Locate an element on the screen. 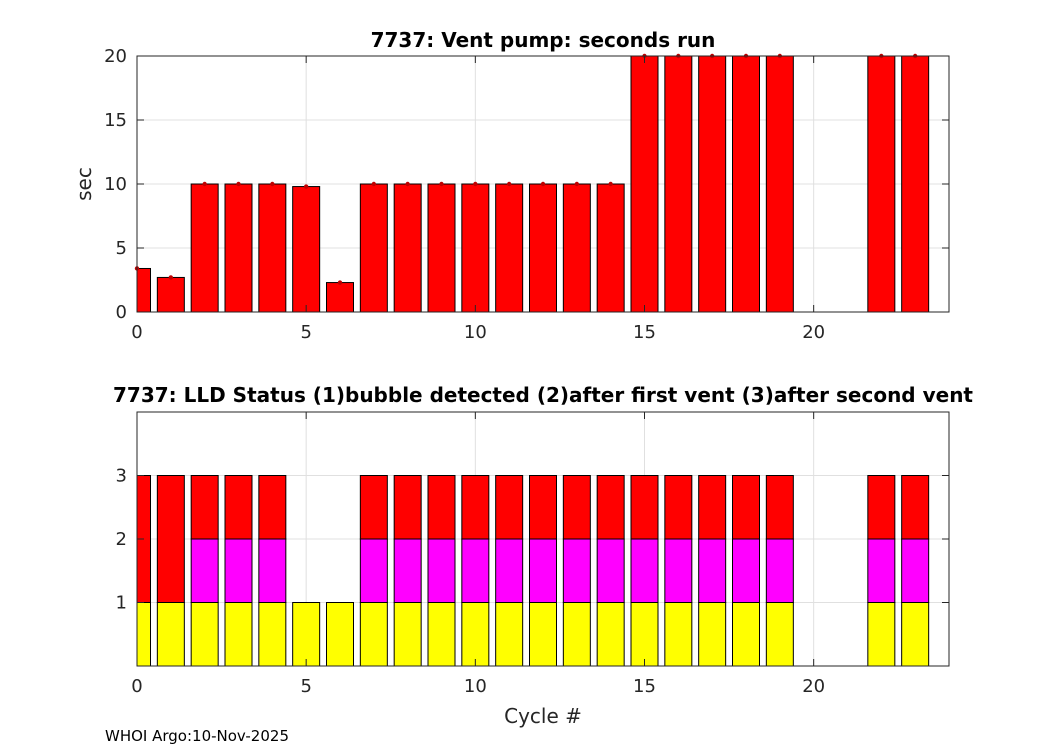 The width and height of the screenshot is (1050, 750). lld-status-x-tick-label: 20 is located at coordinates (813, 686).